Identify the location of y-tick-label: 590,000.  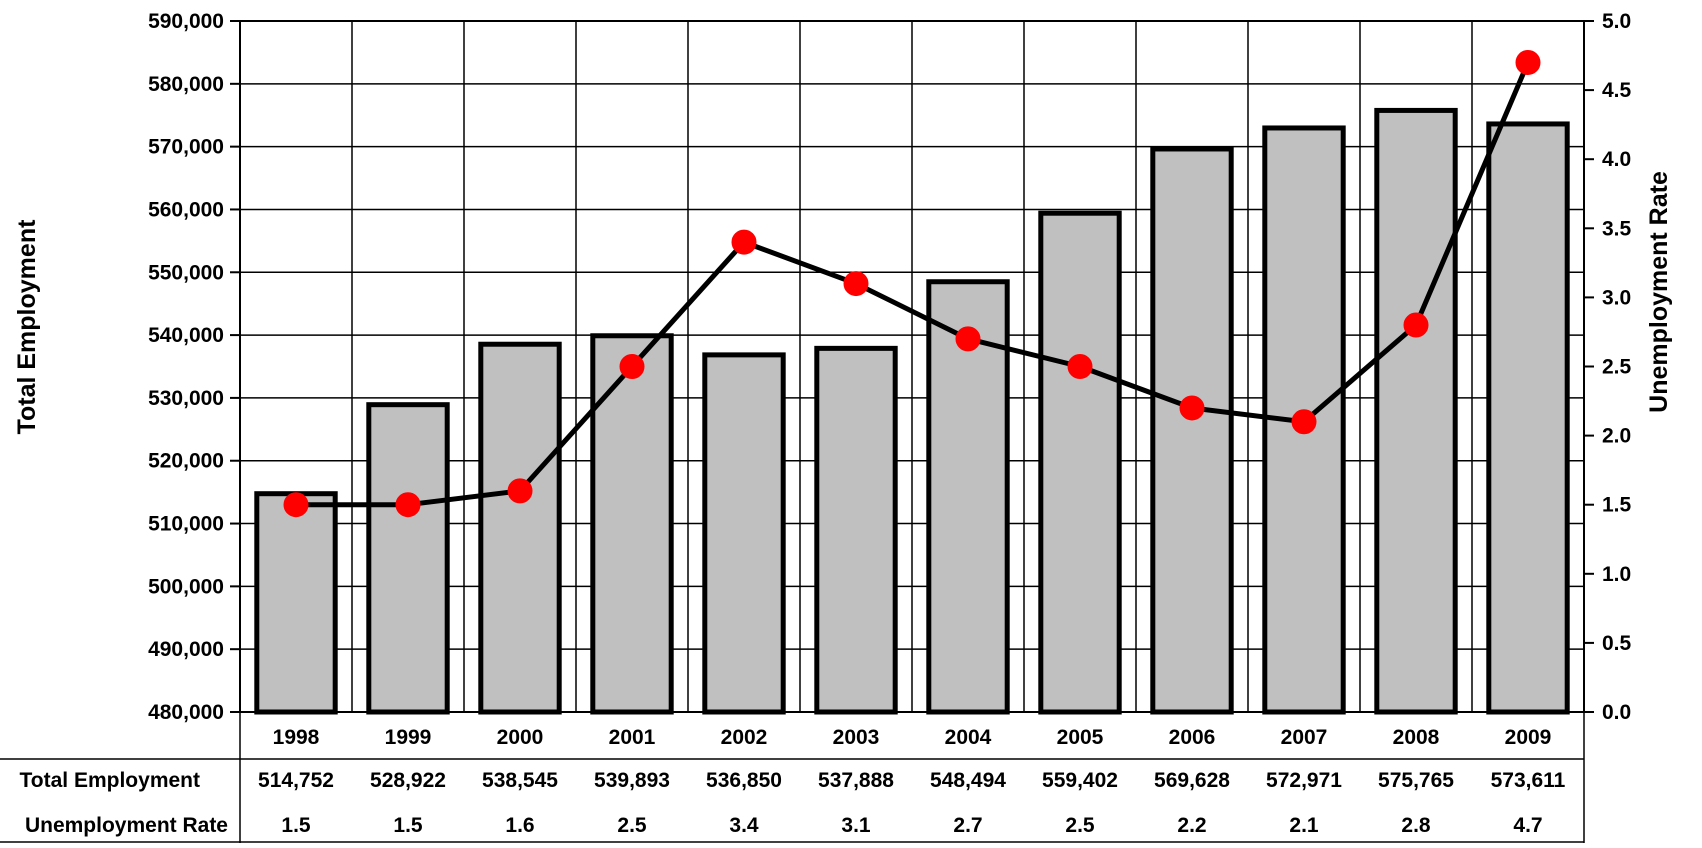
(186, 21).